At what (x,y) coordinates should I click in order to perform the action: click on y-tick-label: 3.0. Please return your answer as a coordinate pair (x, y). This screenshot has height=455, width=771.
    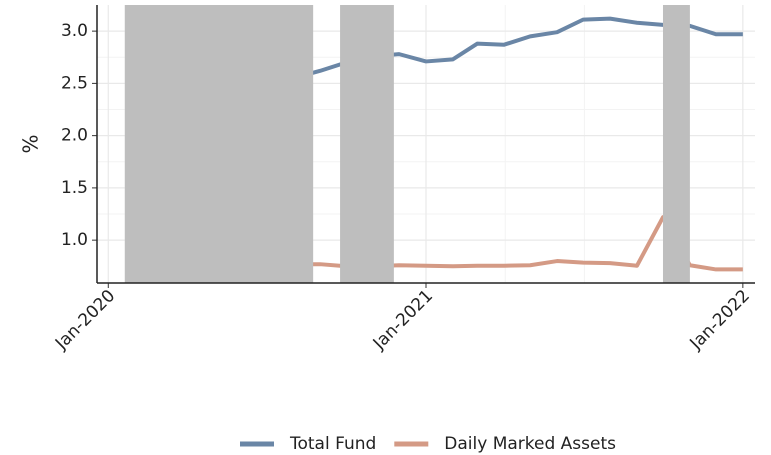
    Looking at the image, I should click on (74, 31).